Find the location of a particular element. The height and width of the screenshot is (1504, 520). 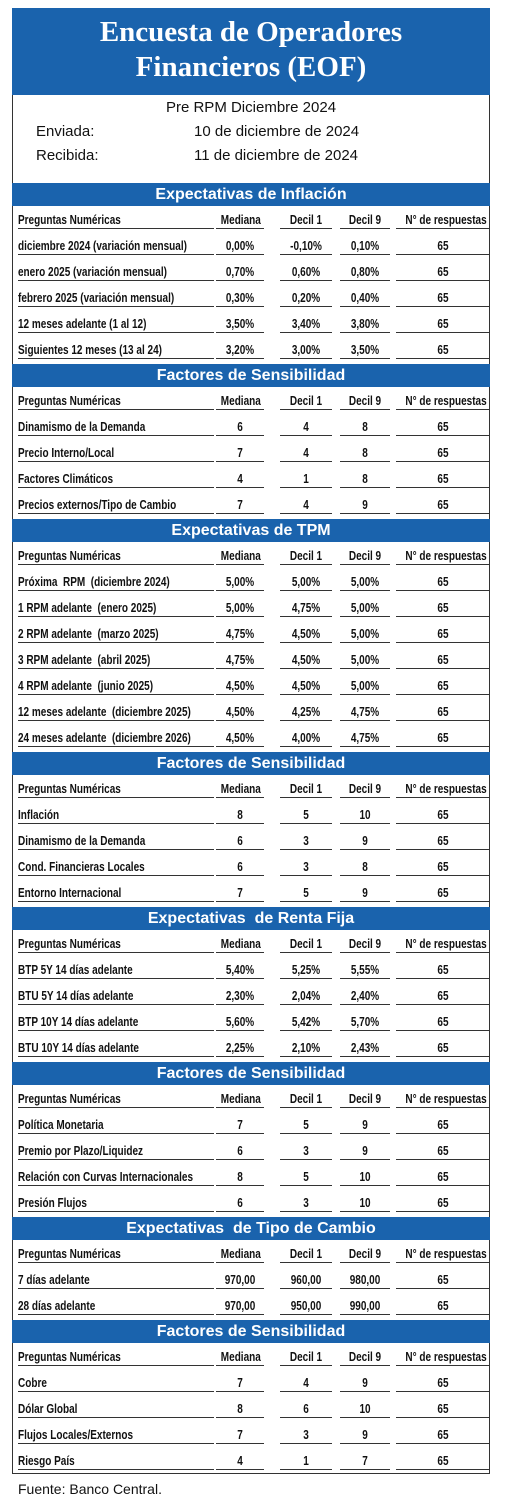

table-cell: 8 is located at coordinates (365, 867).